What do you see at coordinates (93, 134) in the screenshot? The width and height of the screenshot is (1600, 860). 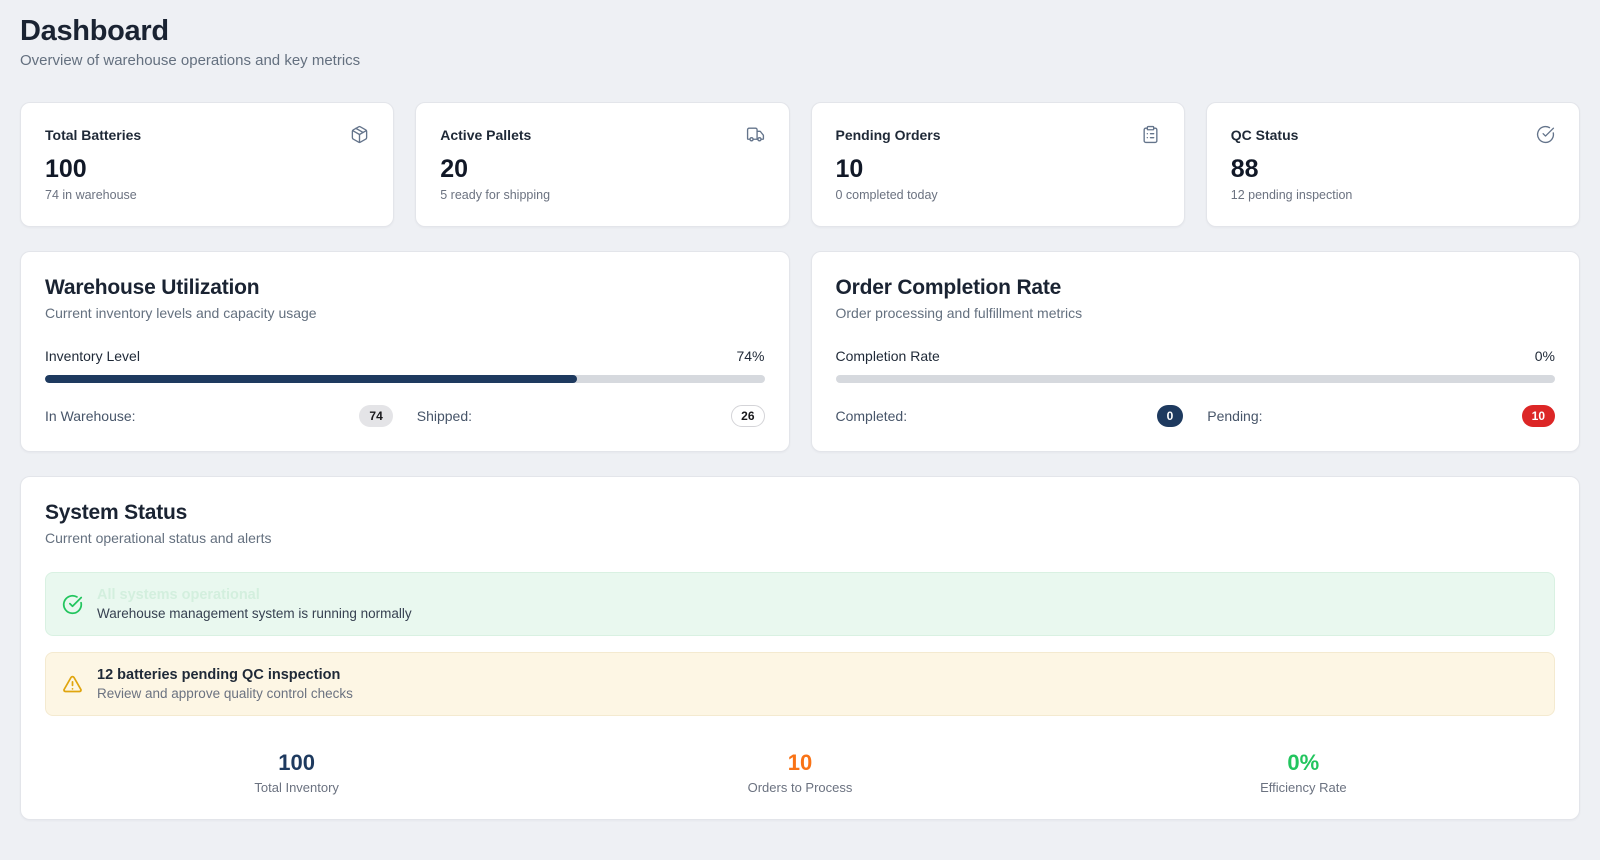 I see `stat-label: Total Batteries` at bounding box center [93, 134].